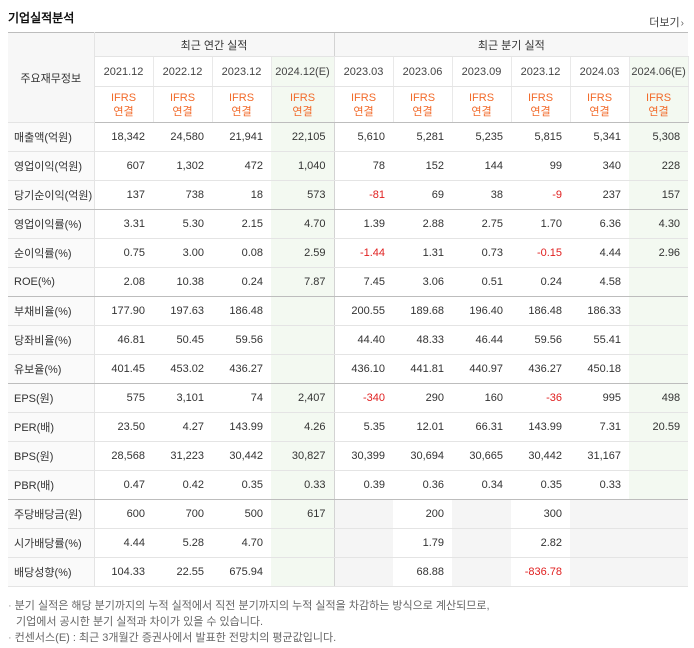 This screenshot has height=648, width=694. Describe the element at coordinates (123, 485) in the screenshot. I see `table-cell: 0.47` at that location.